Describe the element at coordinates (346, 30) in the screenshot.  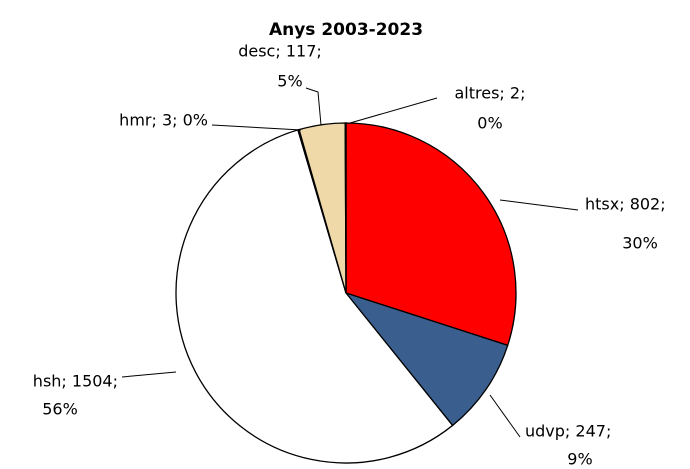
I see `chart-title: Anys 2003-2023` at that location.